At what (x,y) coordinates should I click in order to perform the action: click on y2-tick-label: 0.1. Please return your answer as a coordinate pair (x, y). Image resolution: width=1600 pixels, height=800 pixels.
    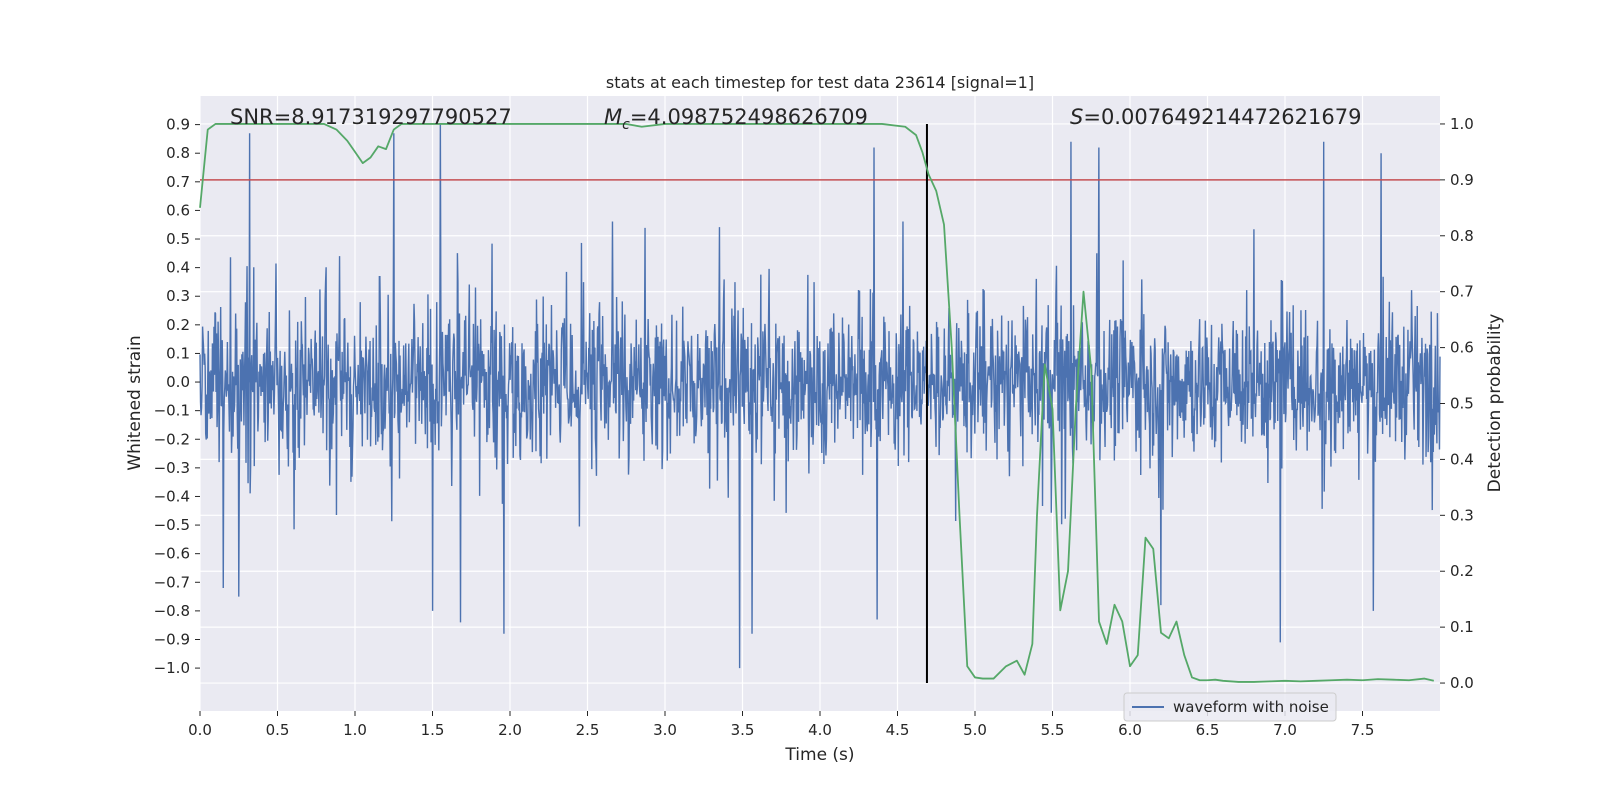
    Looking at the image, I should click on (1462, 627).